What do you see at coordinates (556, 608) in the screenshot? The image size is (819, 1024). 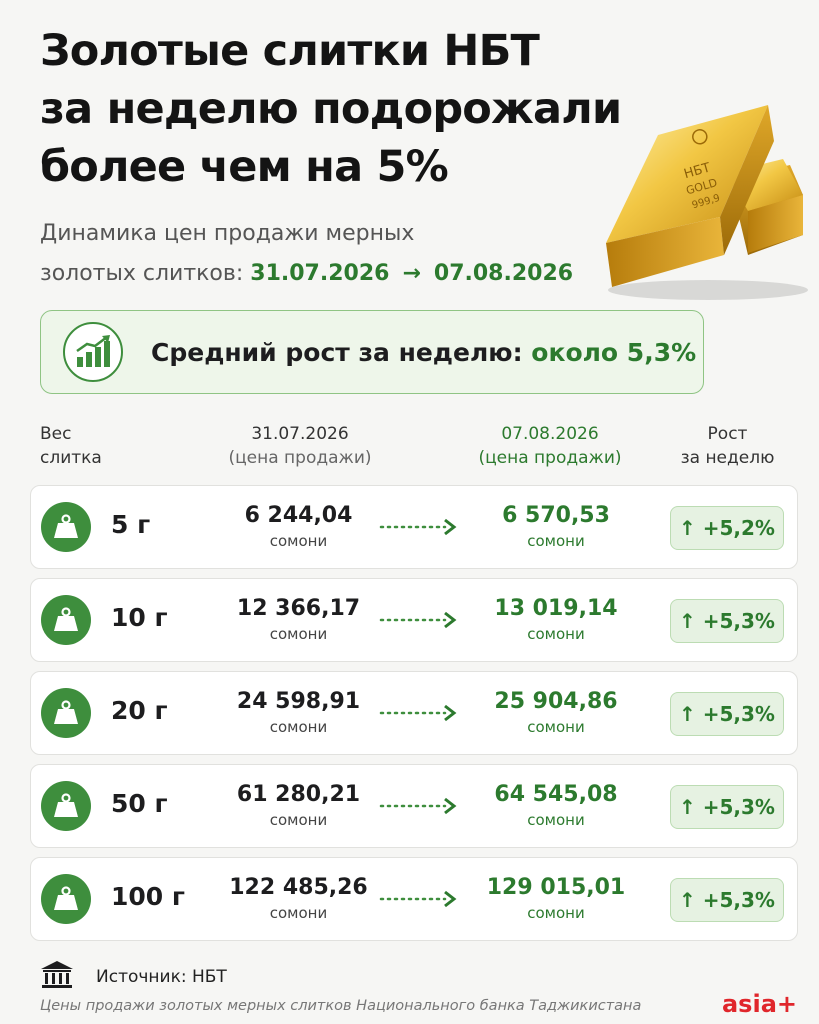 I see `new-price-value: 13 019,14` at bounding box center [556, 608].